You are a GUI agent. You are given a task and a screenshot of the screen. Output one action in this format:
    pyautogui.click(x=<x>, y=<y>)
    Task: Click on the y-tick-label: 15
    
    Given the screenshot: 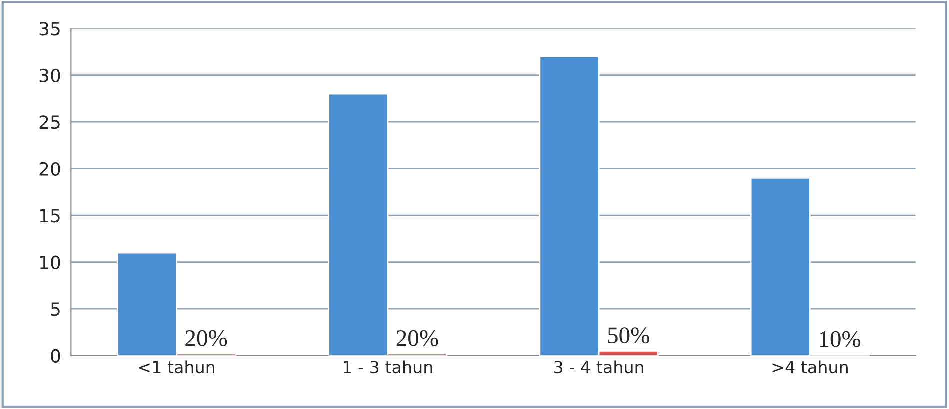 What is the action you would take?
    pyautogui.click(x=50, y=216)
    